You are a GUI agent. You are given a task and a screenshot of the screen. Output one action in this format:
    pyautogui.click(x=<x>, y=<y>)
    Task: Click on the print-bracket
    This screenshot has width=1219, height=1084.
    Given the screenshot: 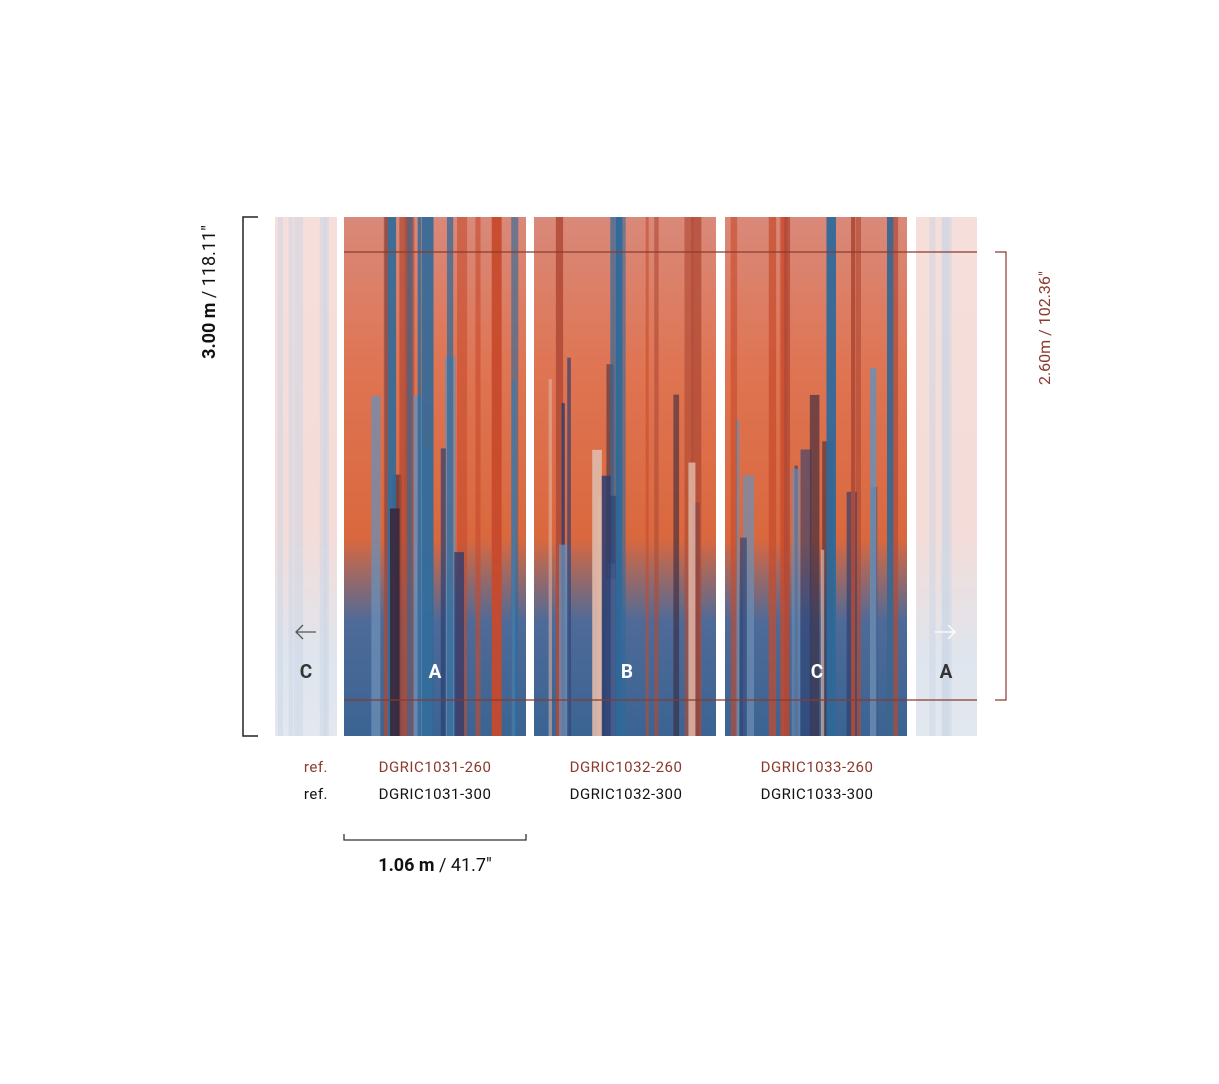 What is the action you would take?
    pyautogui.click(x=1001, y=476)
    